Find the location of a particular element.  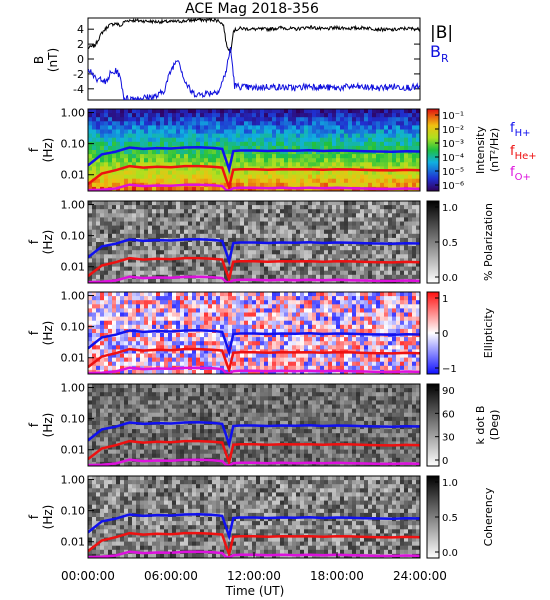

field-lines is located at coordinates (254, 59).